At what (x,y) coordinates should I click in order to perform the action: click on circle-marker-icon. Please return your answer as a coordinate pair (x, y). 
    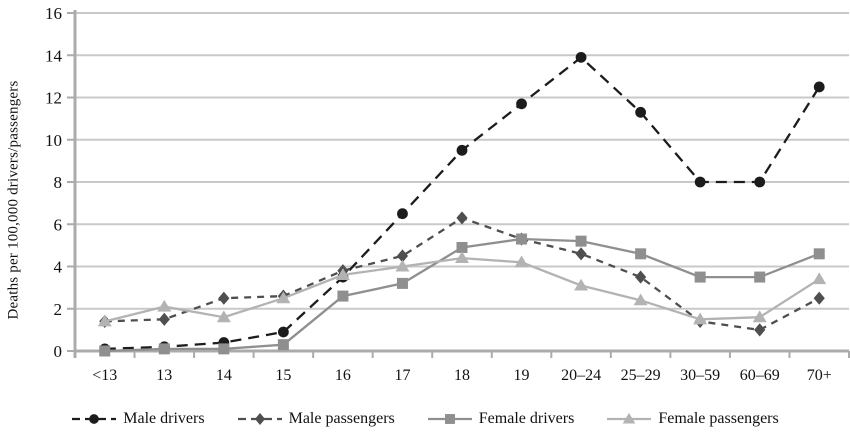
    Looking at the image, I should click on (94, 419).